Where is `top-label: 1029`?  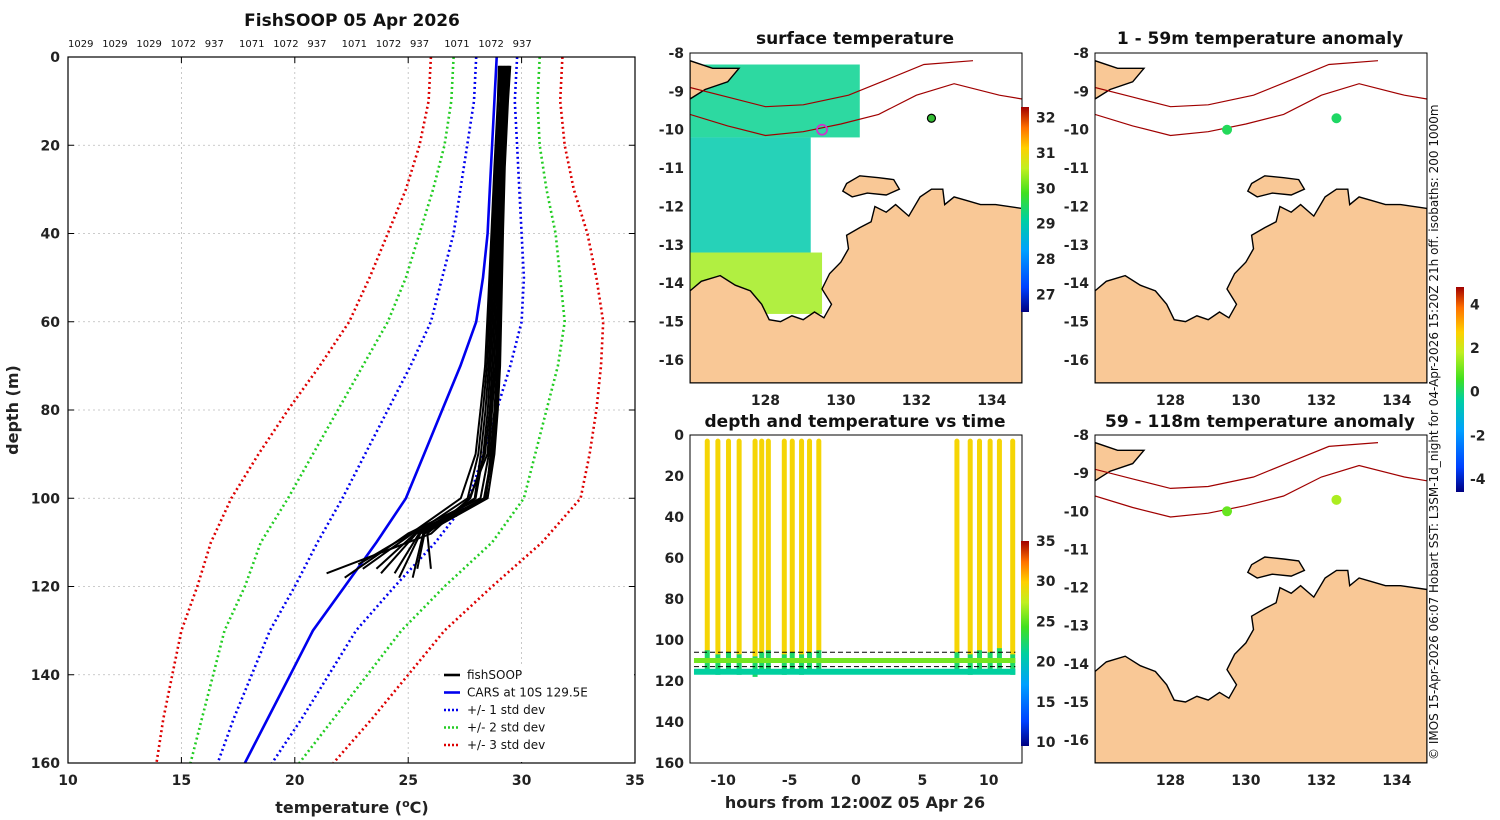 top-label: 1029 is located at coordinates (80, 44).